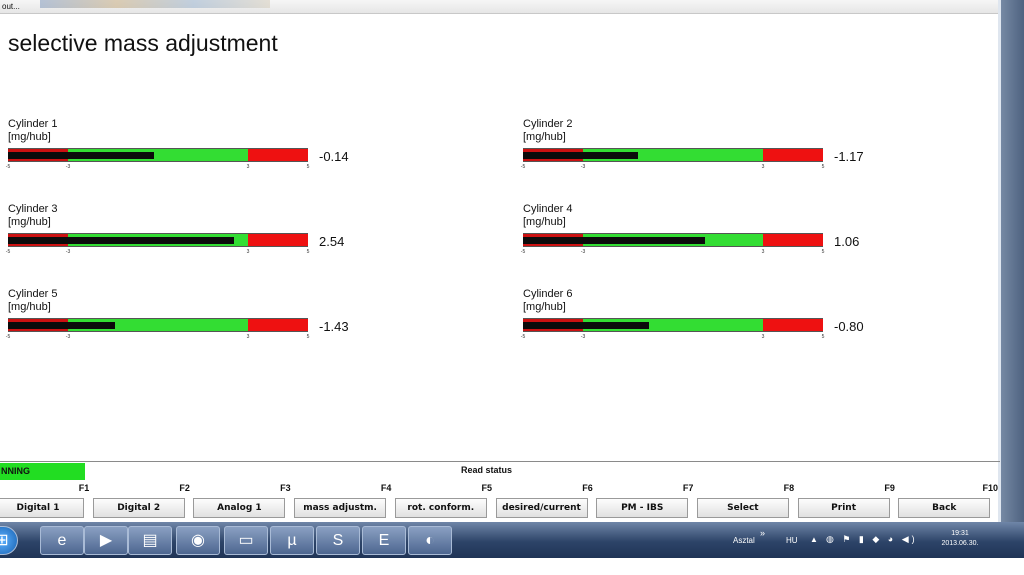 This screenshot has width=1024, height=575. What do you see at coordinates (587, 488) in the screenshot?
I see `function-key-label: F6` at bounding box center [587, 488].